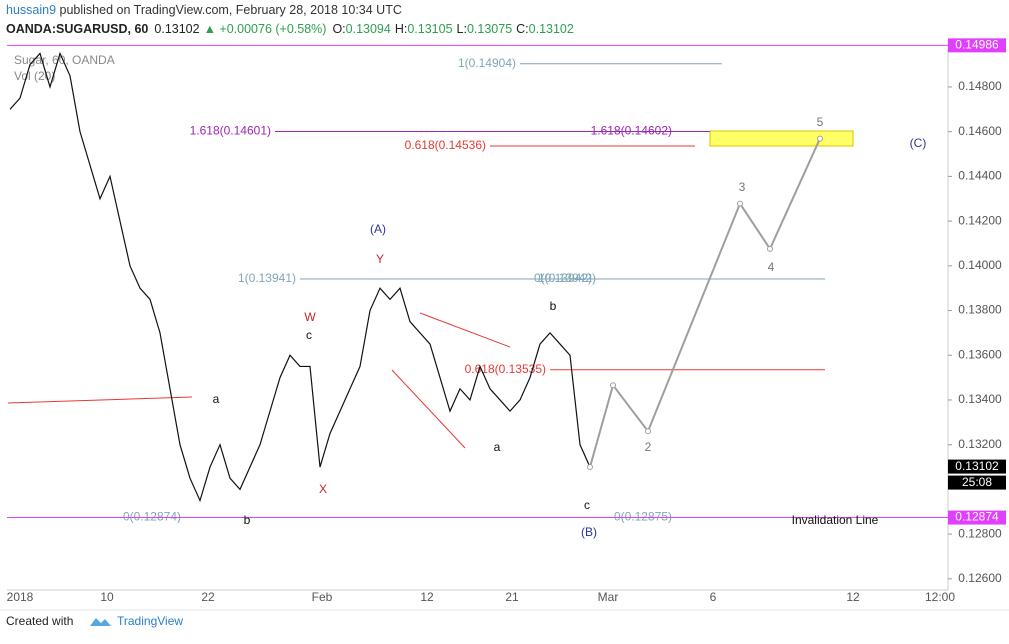 Image resolution: width=1009 pixels, height=644 pixels. I want to click on footer-brand: TradingView, so click(150, 621).